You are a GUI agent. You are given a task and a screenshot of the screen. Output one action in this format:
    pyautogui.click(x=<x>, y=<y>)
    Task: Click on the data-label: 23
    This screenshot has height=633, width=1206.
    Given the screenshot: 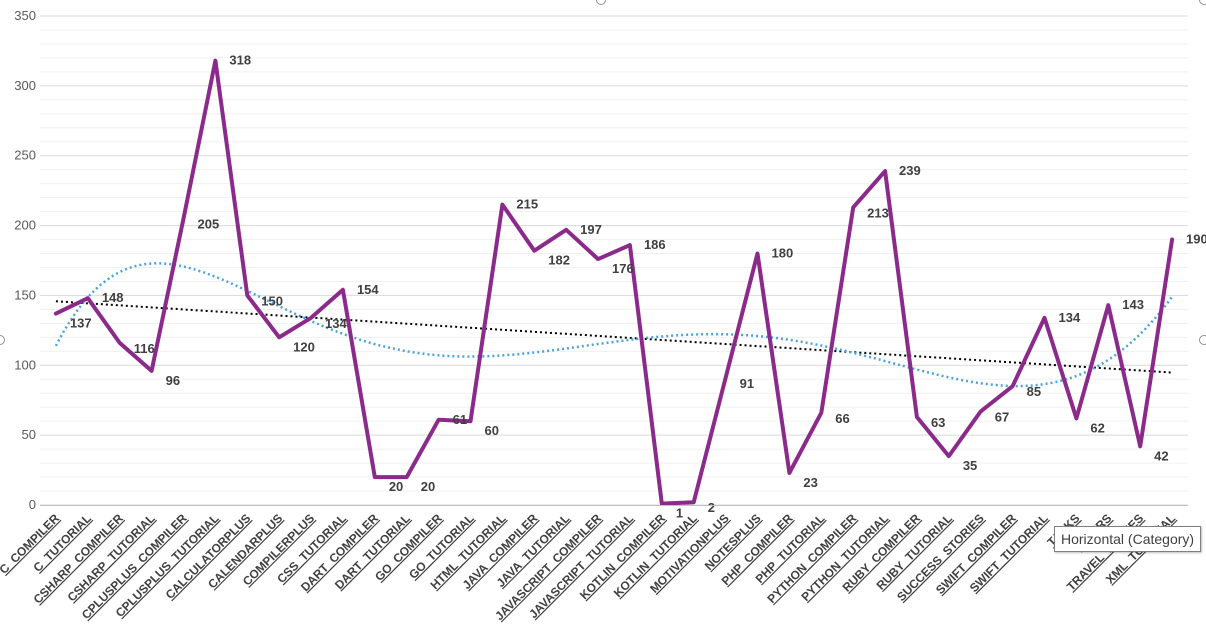 What is the action you would take?
    pyautogui.click(x=810, y=482)
    